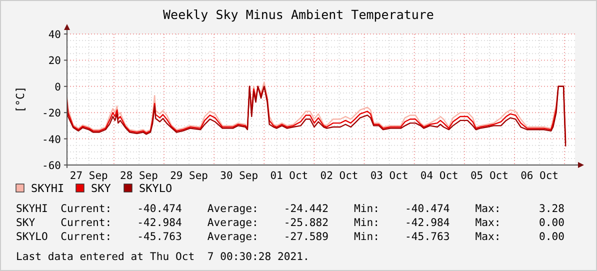 The height and width of the screenshot is (271, 597). What do you see at coordinates (389, 176) in the screenshot?
I see `x-tick-label: 03 Oct` at bounding box center [389, 176].